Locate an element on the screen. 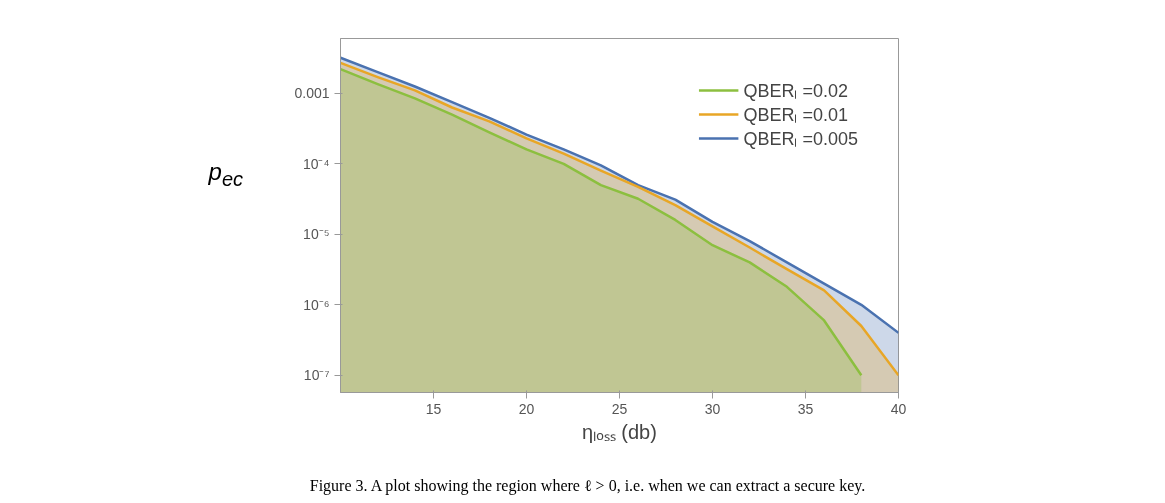 Image resolution: width=1165 pixels, height=503 pixels. x-tick-label: 15 is located at coordinates (433, 408).